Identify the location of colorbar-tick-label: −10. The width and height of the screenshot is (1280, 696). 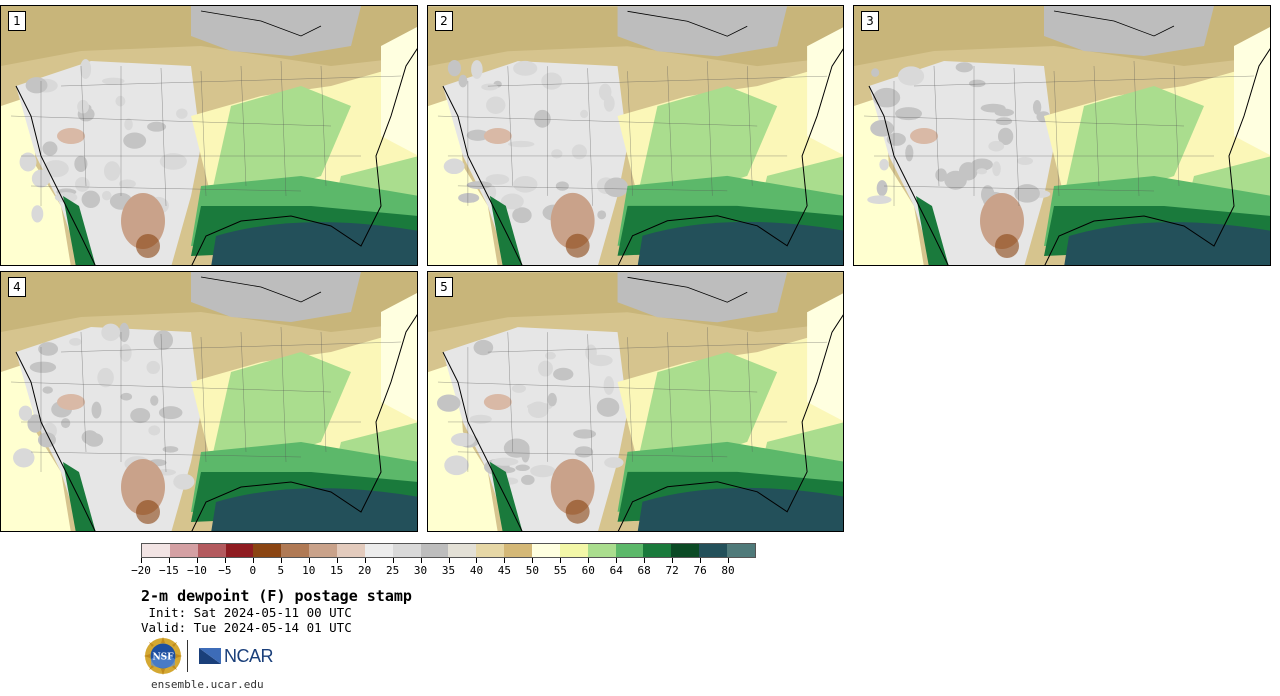
(196, 570).